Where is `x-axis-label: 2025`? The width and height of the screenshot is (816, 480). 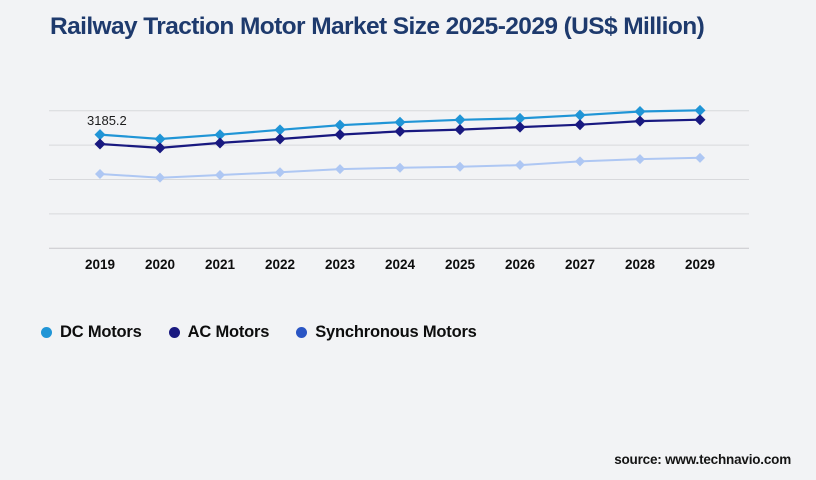 x-axis-label: 2025 is located at coordinates (460, 264).